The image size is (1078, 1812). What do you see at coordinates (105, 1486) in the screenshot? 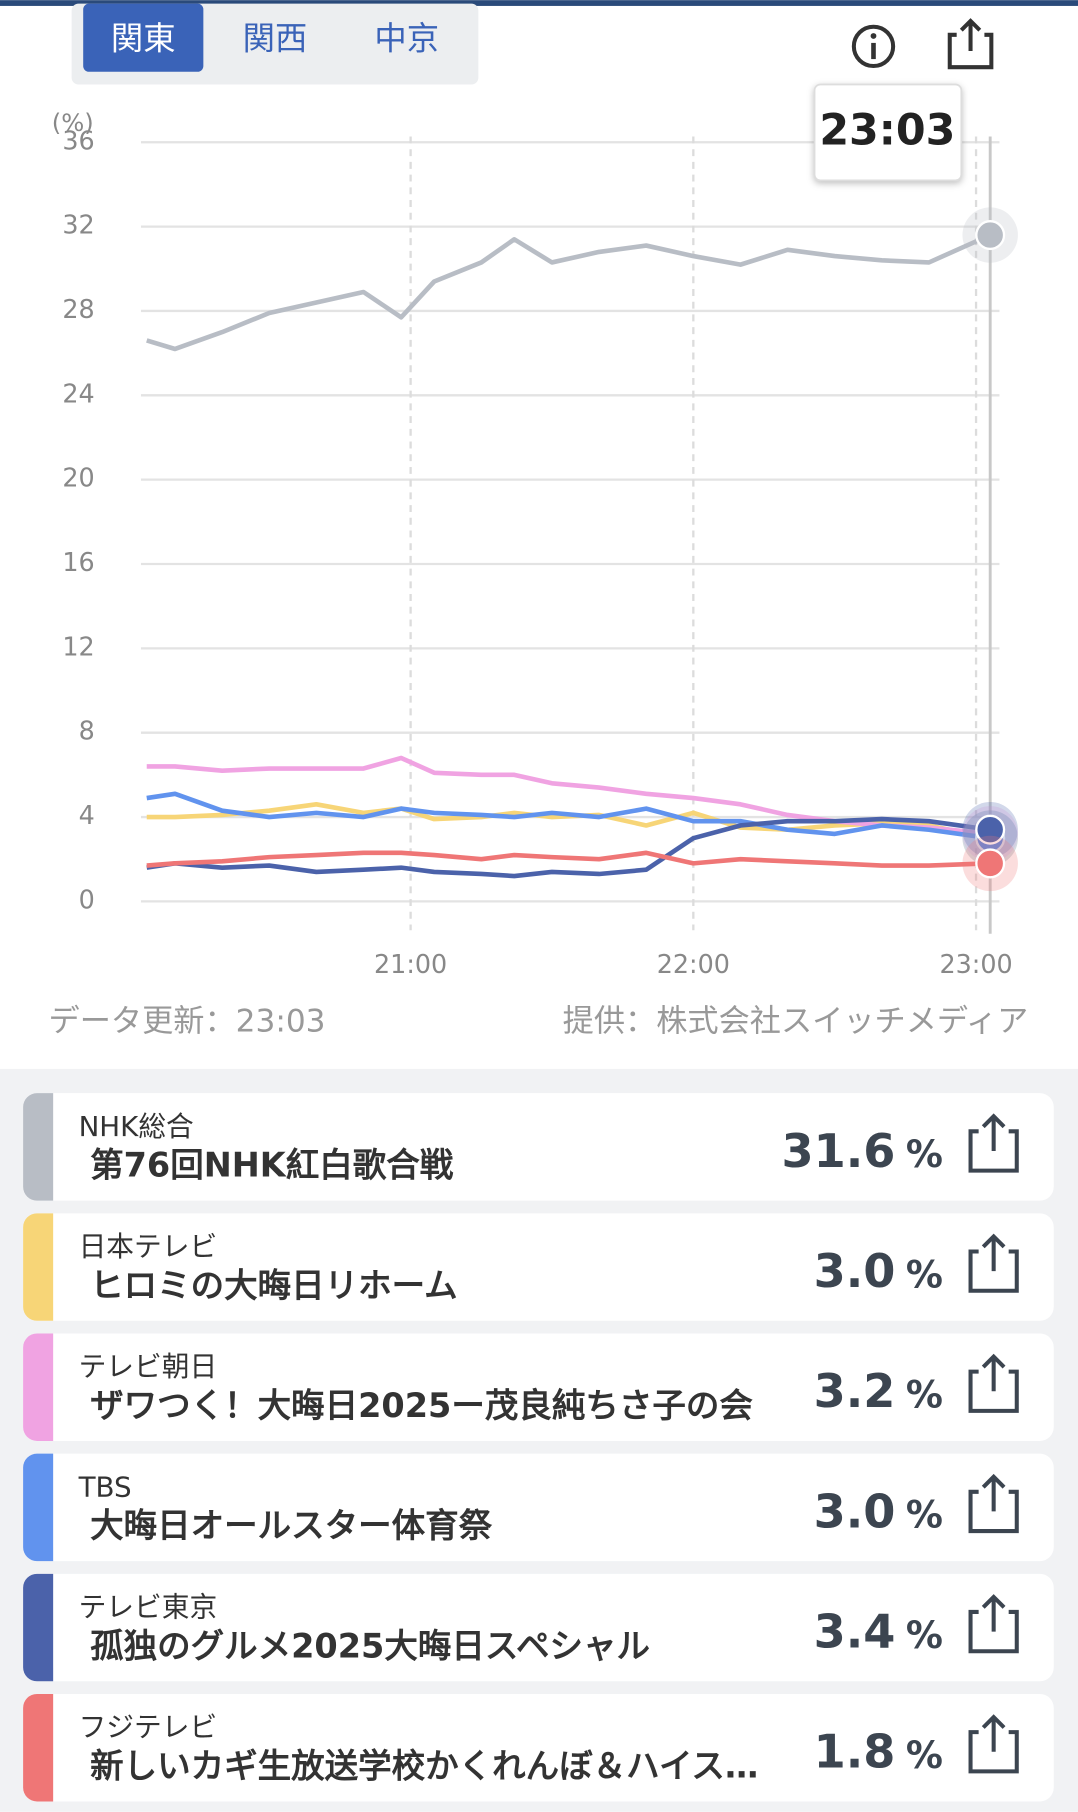
I see `channel-name: TBS` at bounding box center [105, 1486].